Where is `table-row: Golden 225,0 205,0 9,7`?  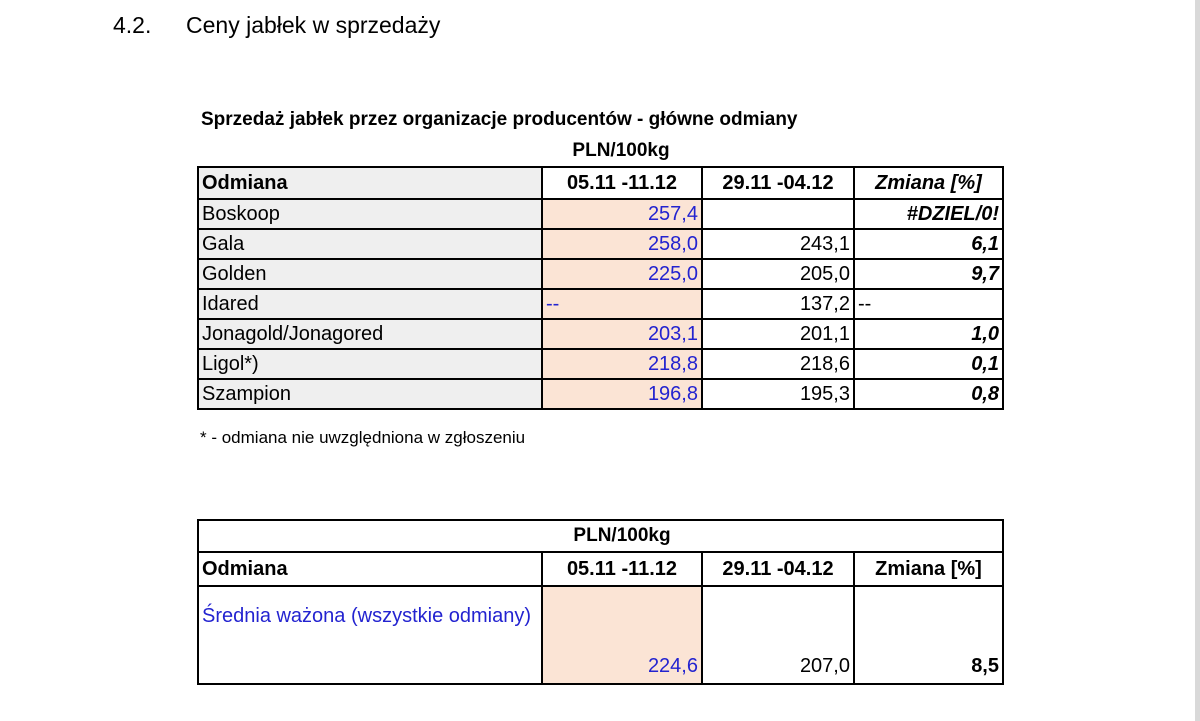 table-row: Golden 225,0 205,0 9,7 is located at coordinates (600, 274).